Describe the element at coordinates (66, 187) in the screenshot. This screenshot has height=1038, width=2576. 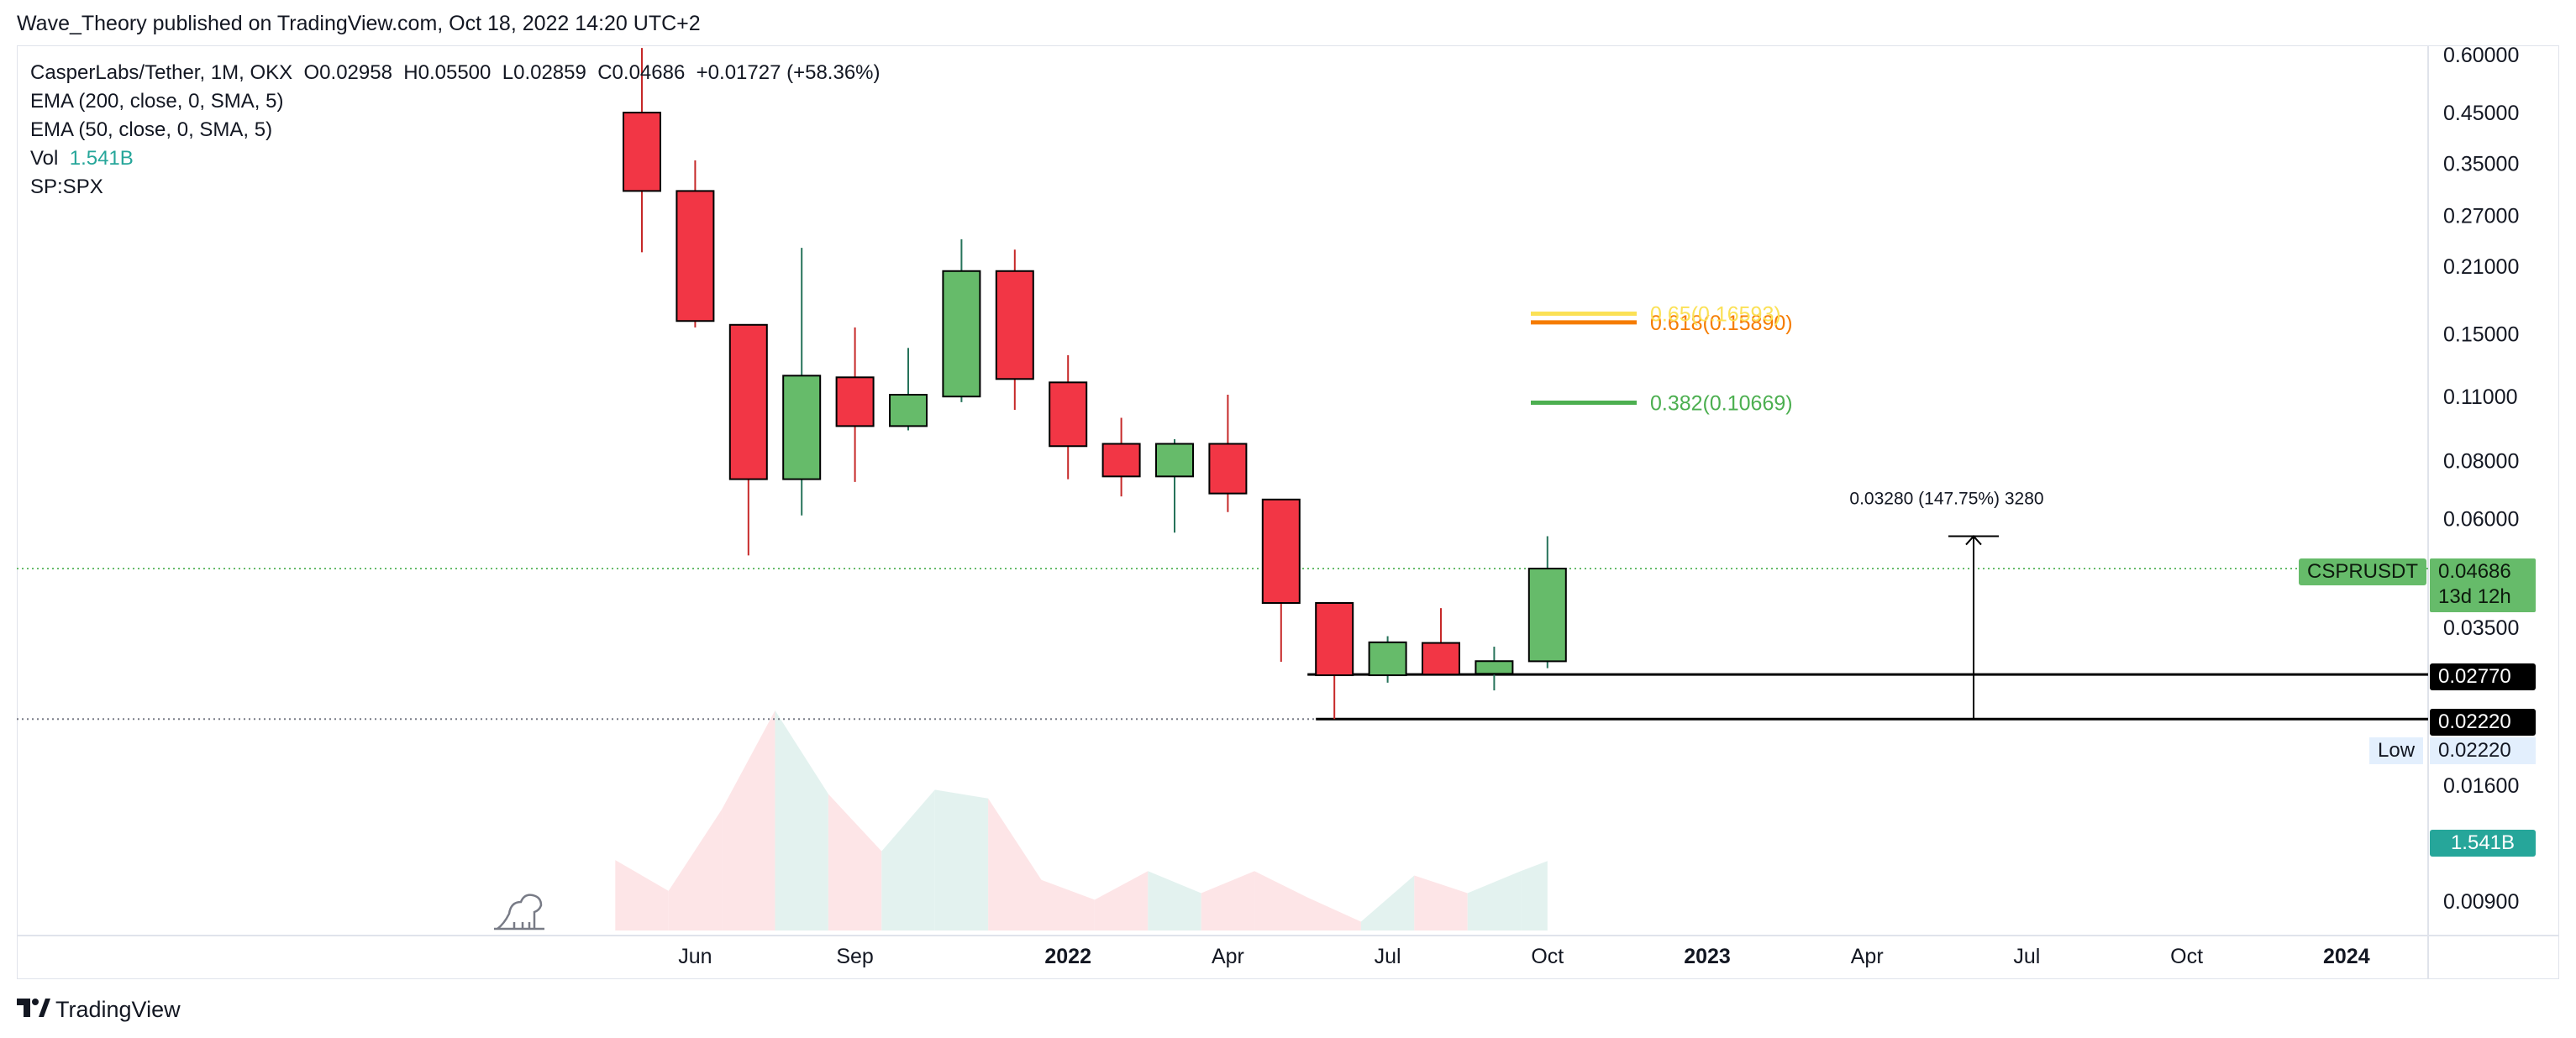
I see `legend-spx: SP:SPX` at that location.